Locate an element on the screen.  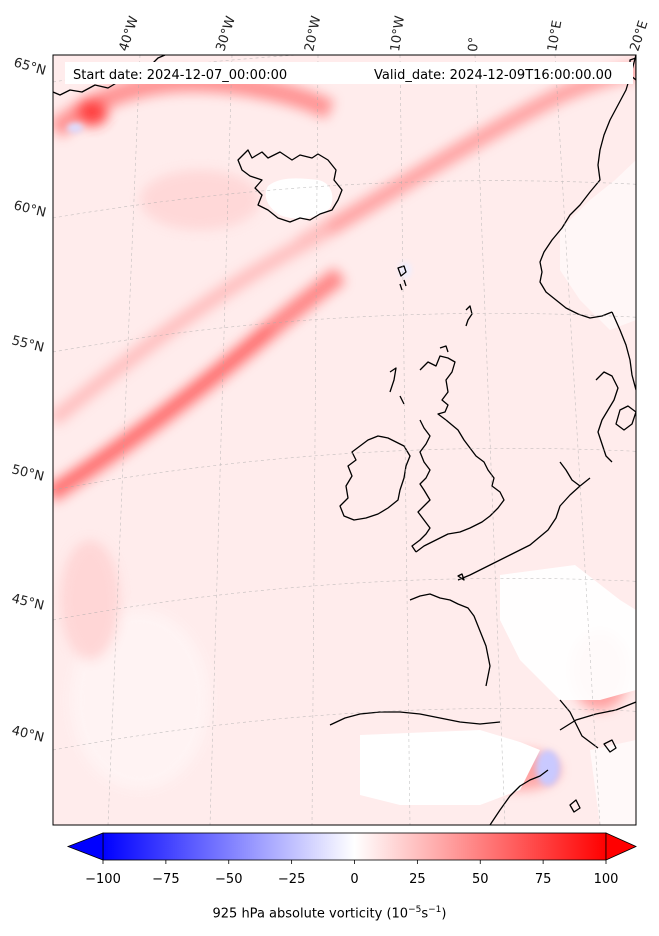
channel-islands is located at coordinates (461, 577).